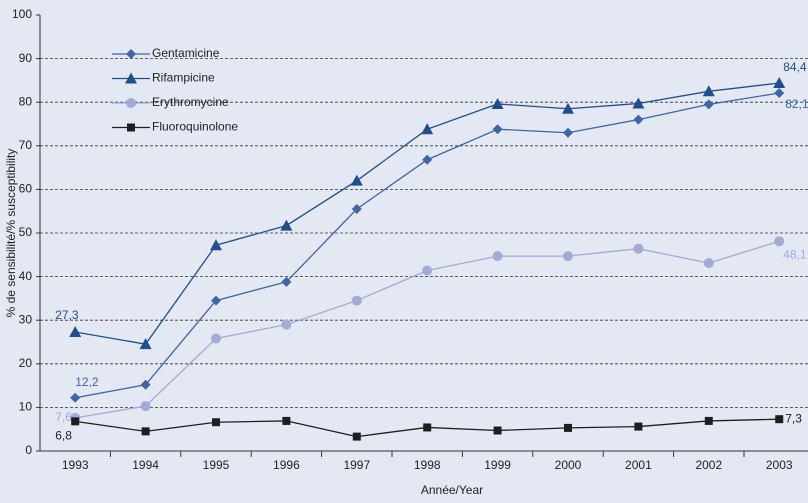 This screenshot has width=808, height=503. Describe the element at coordinates (28, 450) in the screenshot. I see `y-tick-label: 0` at that location.